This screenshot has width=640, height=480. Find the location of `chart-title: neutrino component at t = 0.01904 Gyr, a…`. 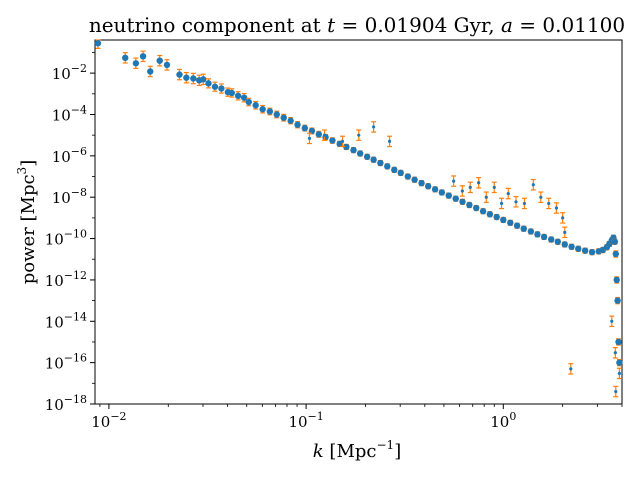

chart-title: neutrino component at t = 0.01904 Gyr, a… is located at coordinates (357, 25).